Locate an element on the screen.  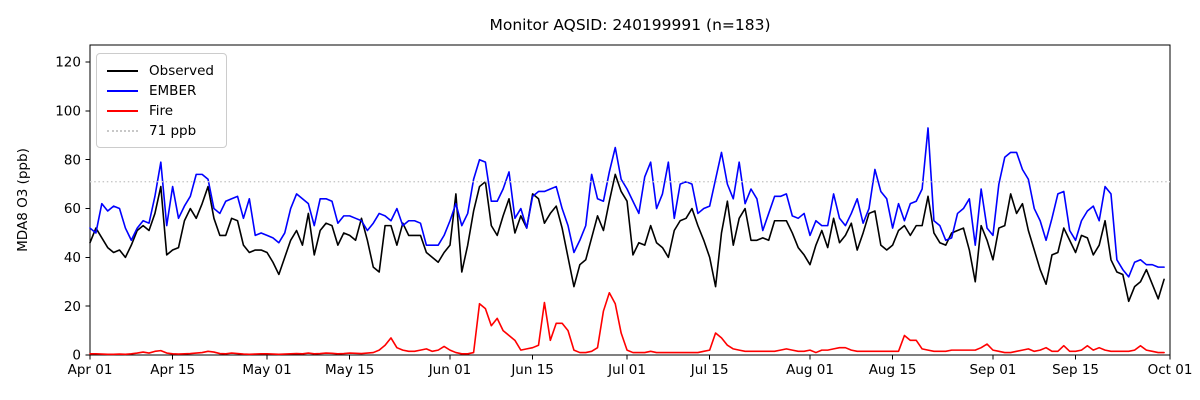
y-tick-label: 60 is located at coordinates (72, 209).